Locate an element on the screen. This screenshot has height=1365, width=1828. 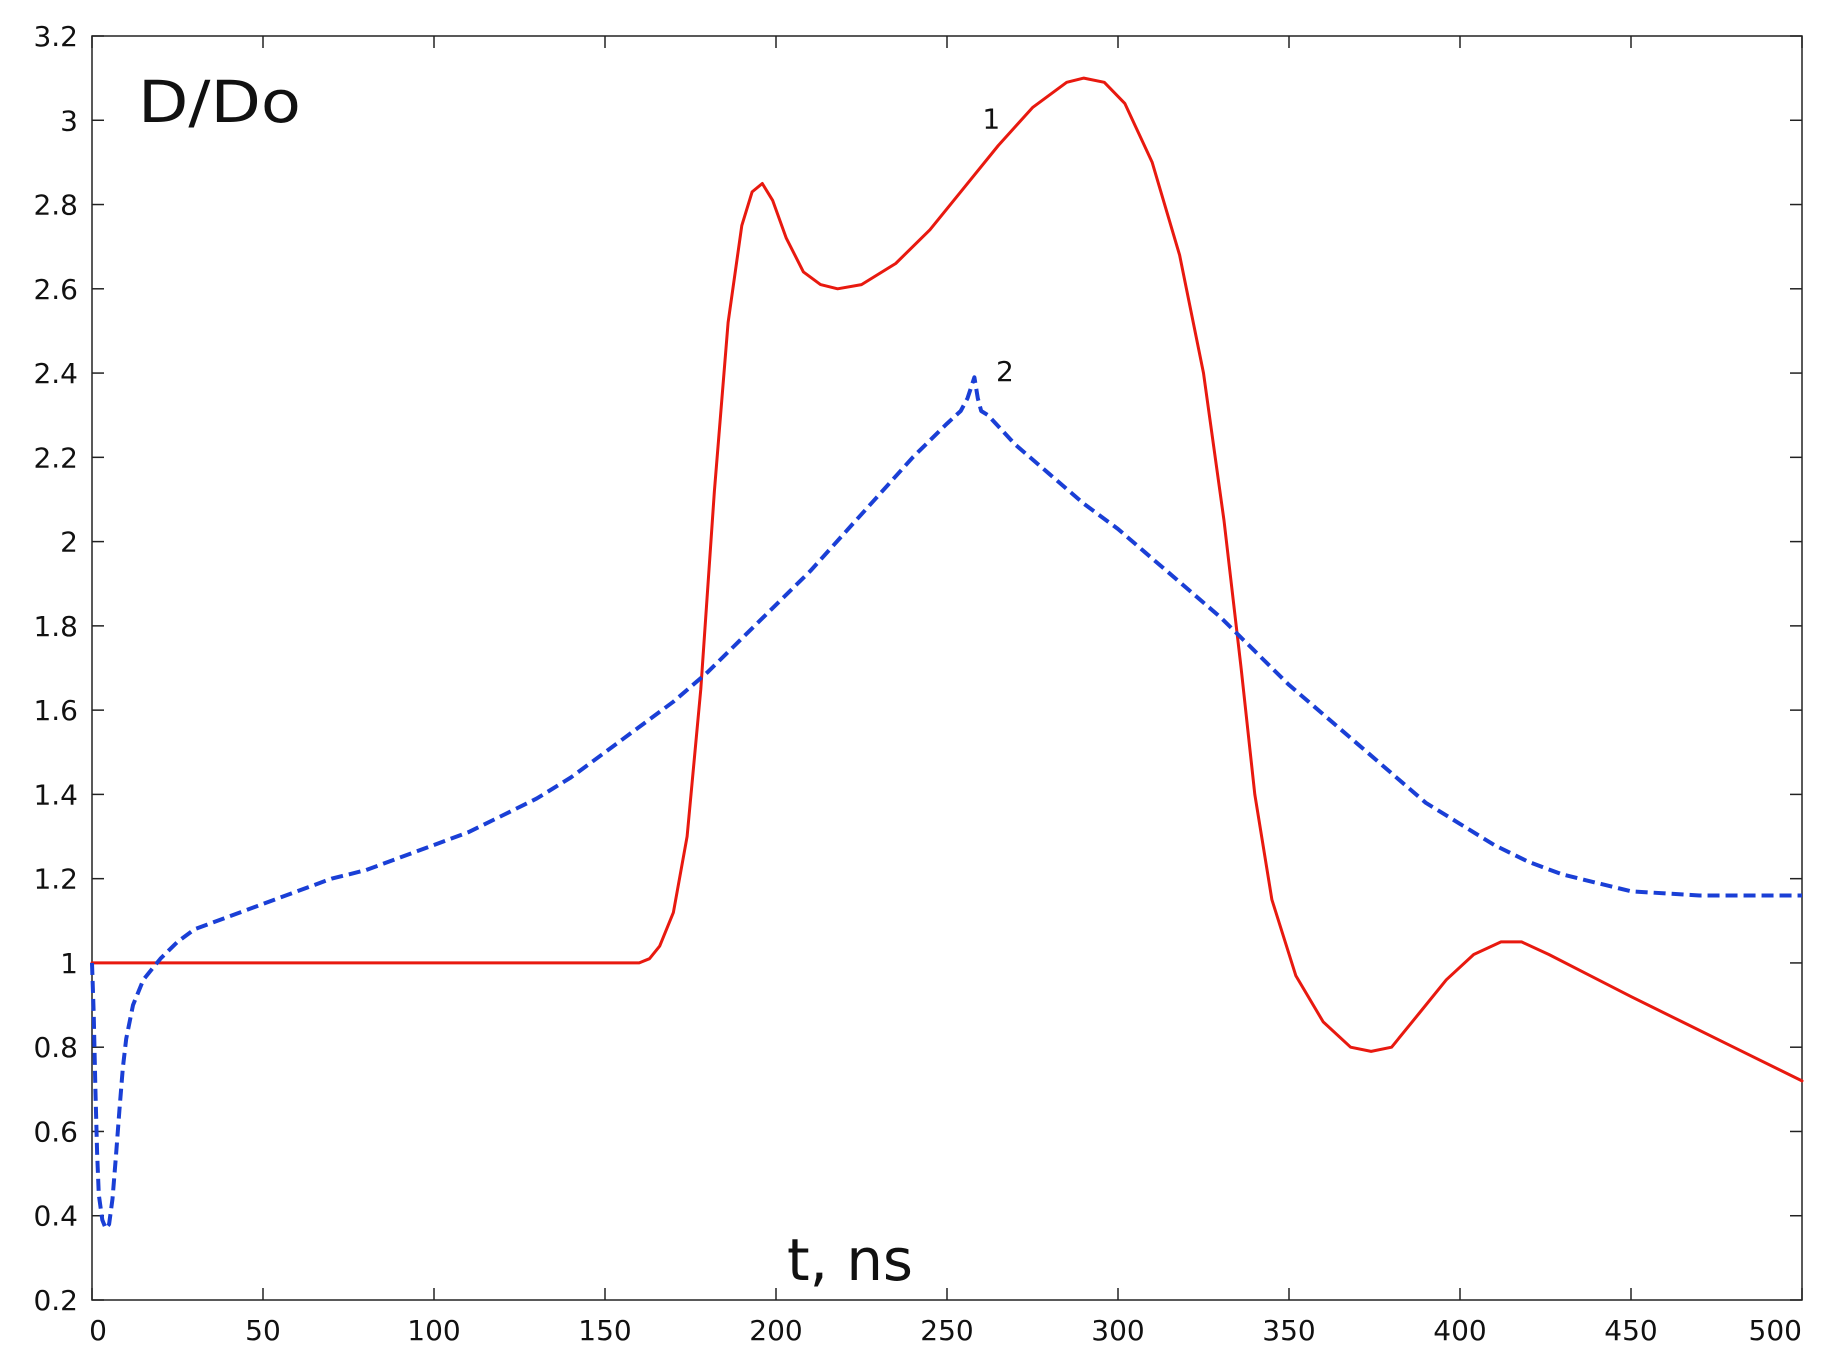
y-tick-label: 1.2 is located at coordinates (55, 879).